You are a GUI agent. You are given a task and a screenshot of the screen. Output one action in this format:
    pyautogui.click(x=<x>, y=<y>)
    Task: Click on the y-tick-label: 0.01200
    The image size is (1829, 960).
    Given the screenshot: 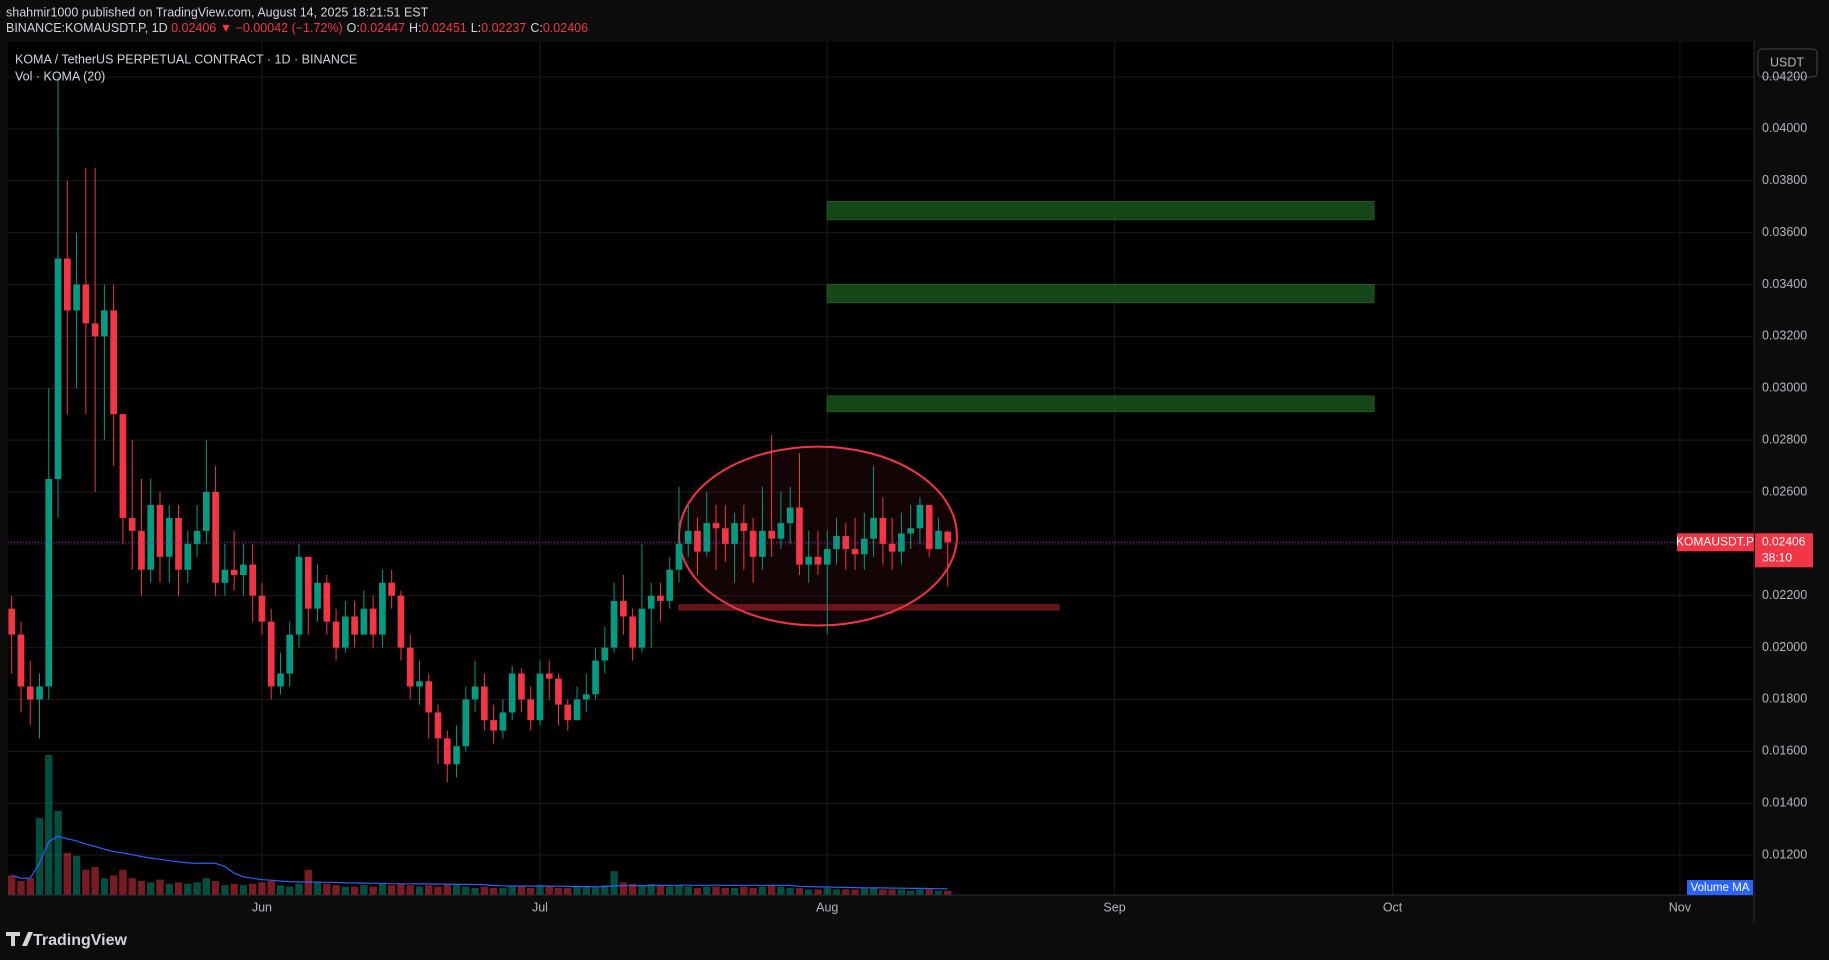 What is the action you would take?
    pyautogui.click(x=1784, y=854)
    